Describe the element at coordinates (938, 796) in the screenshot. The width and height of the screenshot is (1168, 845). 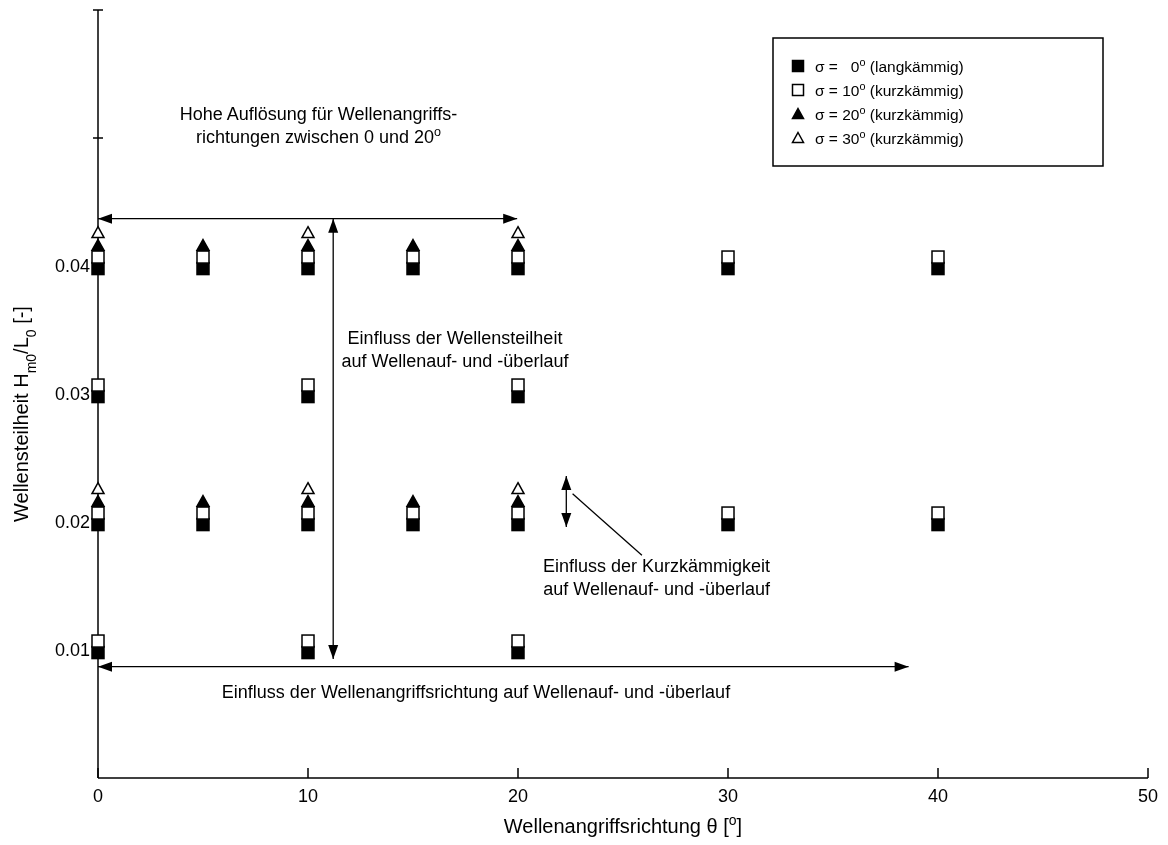
I see `x-tick-label: 40` at that location.